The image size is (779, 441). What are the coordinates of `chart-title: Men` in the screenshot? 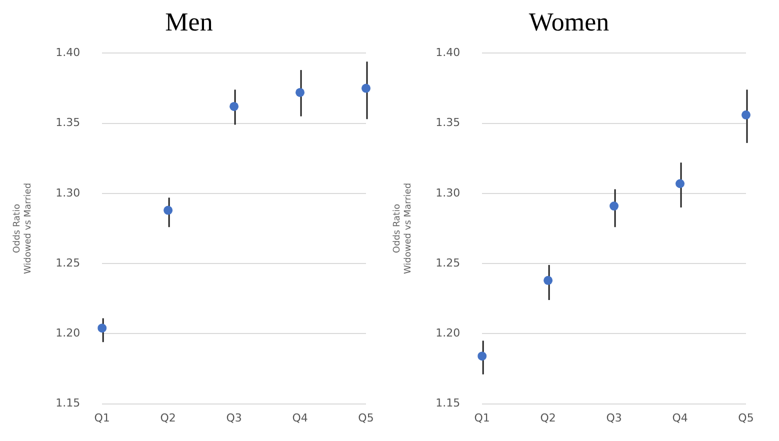 It's located at (189, 21).